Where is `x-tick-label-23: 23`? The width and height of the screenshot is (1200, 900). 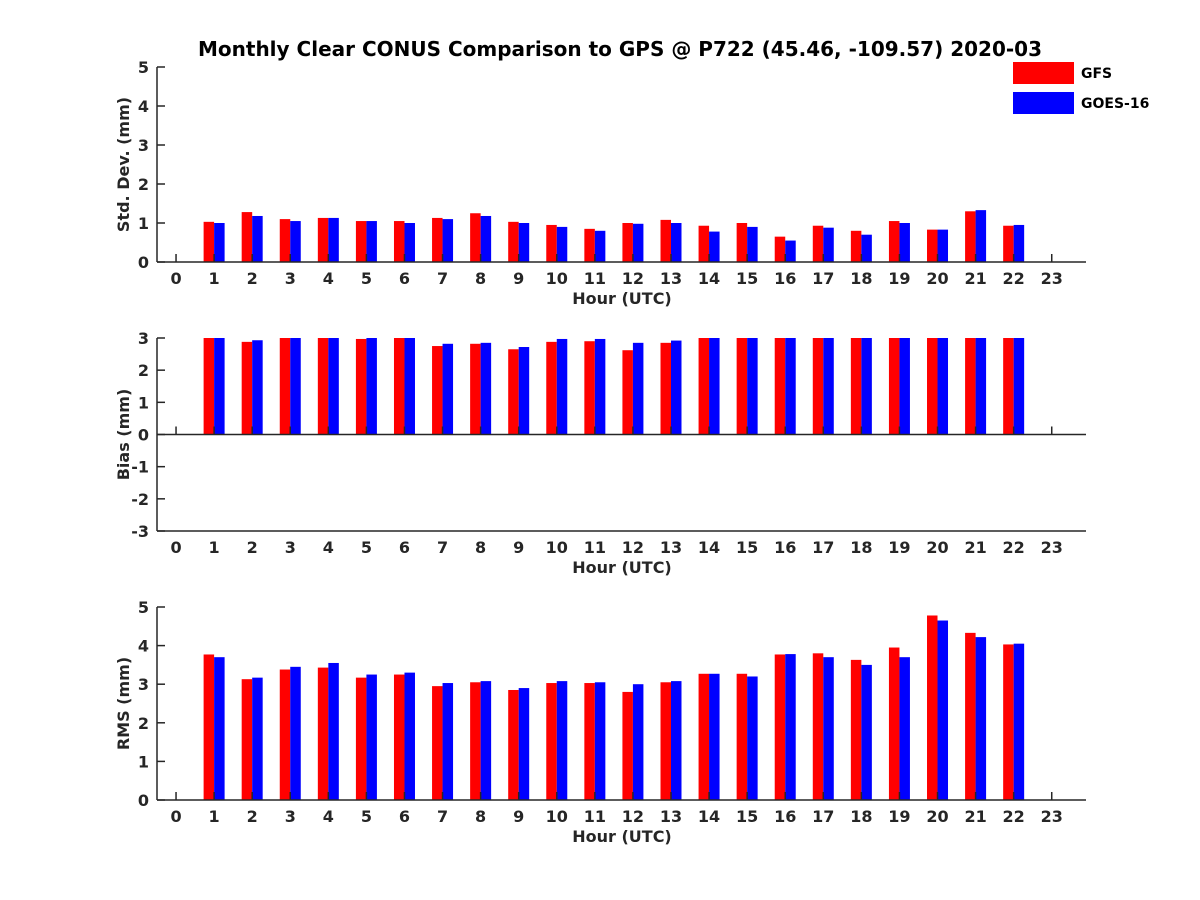
x-tick-label-23: 23 is located at coordinates (1052, 278).